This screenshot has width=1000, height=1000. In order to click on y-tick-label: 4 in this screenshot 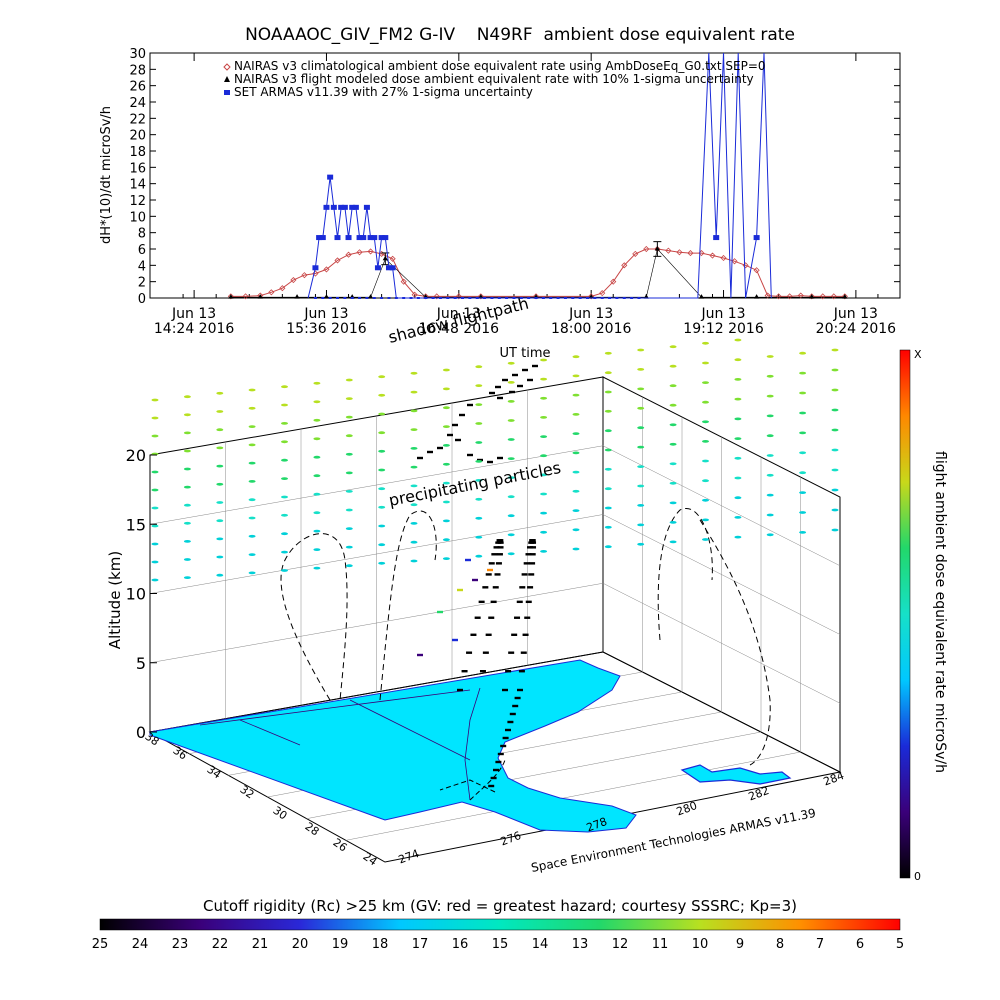, I will do `click(142, 266)`.